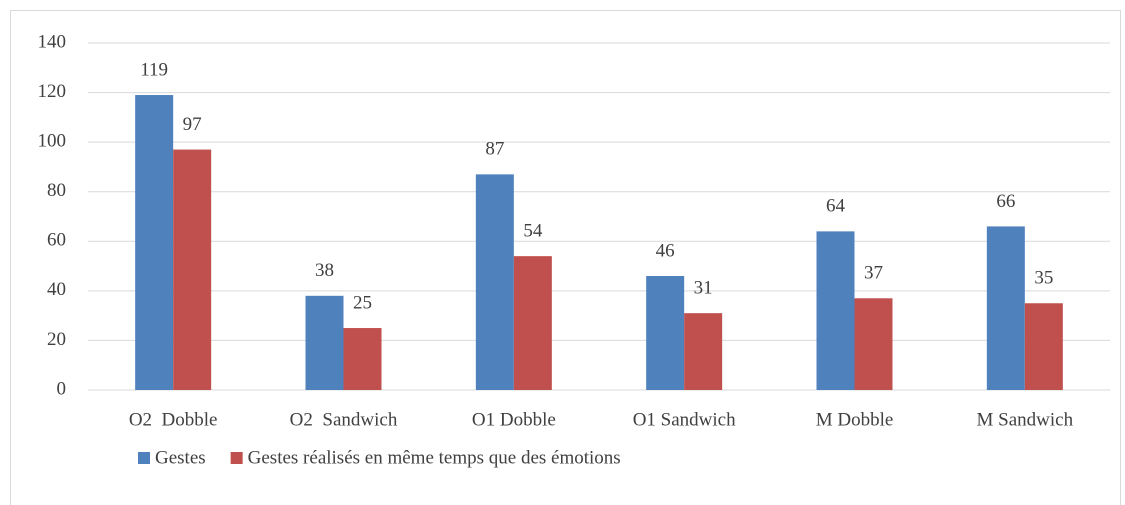 This screenshot has height=505, width=1125. What do you see at coordinates (180, 457) in the screenshot?
I see `legend-label: Gestes` at bounding box center [180, 457].